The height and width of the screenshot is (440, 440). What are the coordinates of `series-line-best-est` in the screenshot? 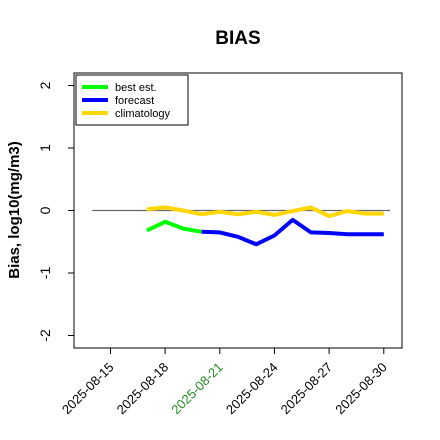 It's located at (174, 226).